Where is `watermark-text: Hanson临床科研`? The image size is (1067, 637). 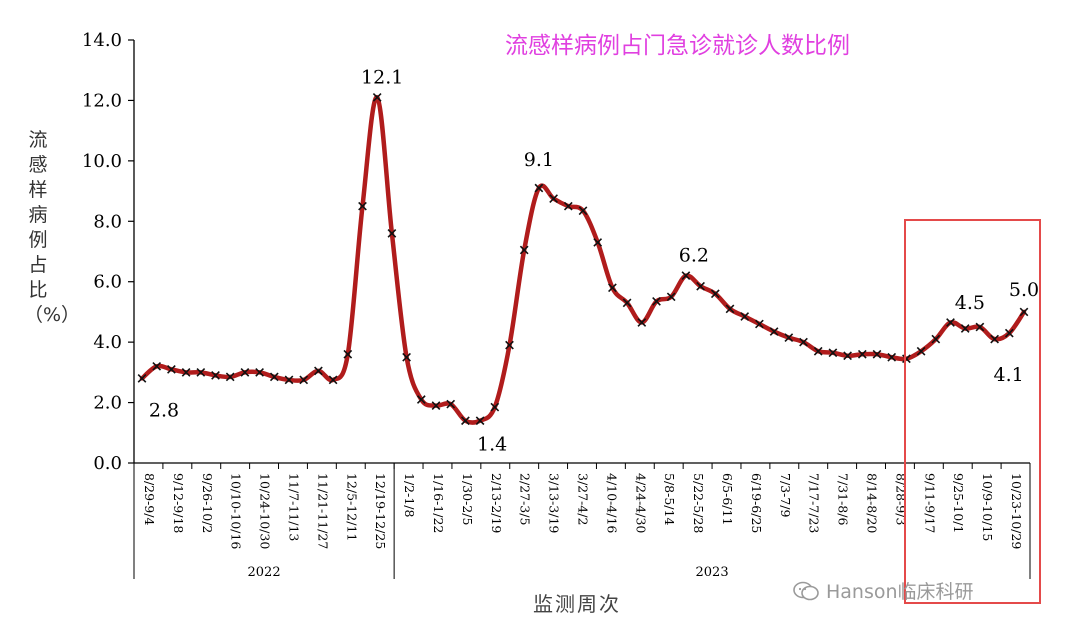 watermark-text: Hanson临床科研 is located at coordinates (900, 592).